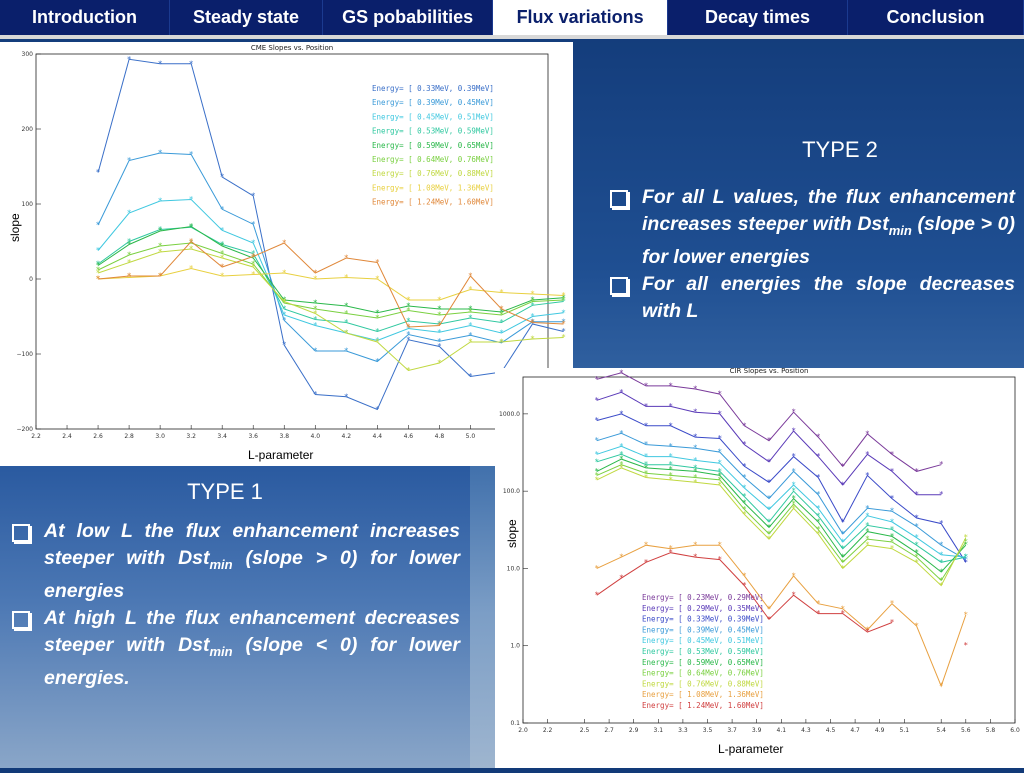  I want to click on legend-entry: Energy= [ 0.53MeV, 0.59MeV], so click(703, 651).